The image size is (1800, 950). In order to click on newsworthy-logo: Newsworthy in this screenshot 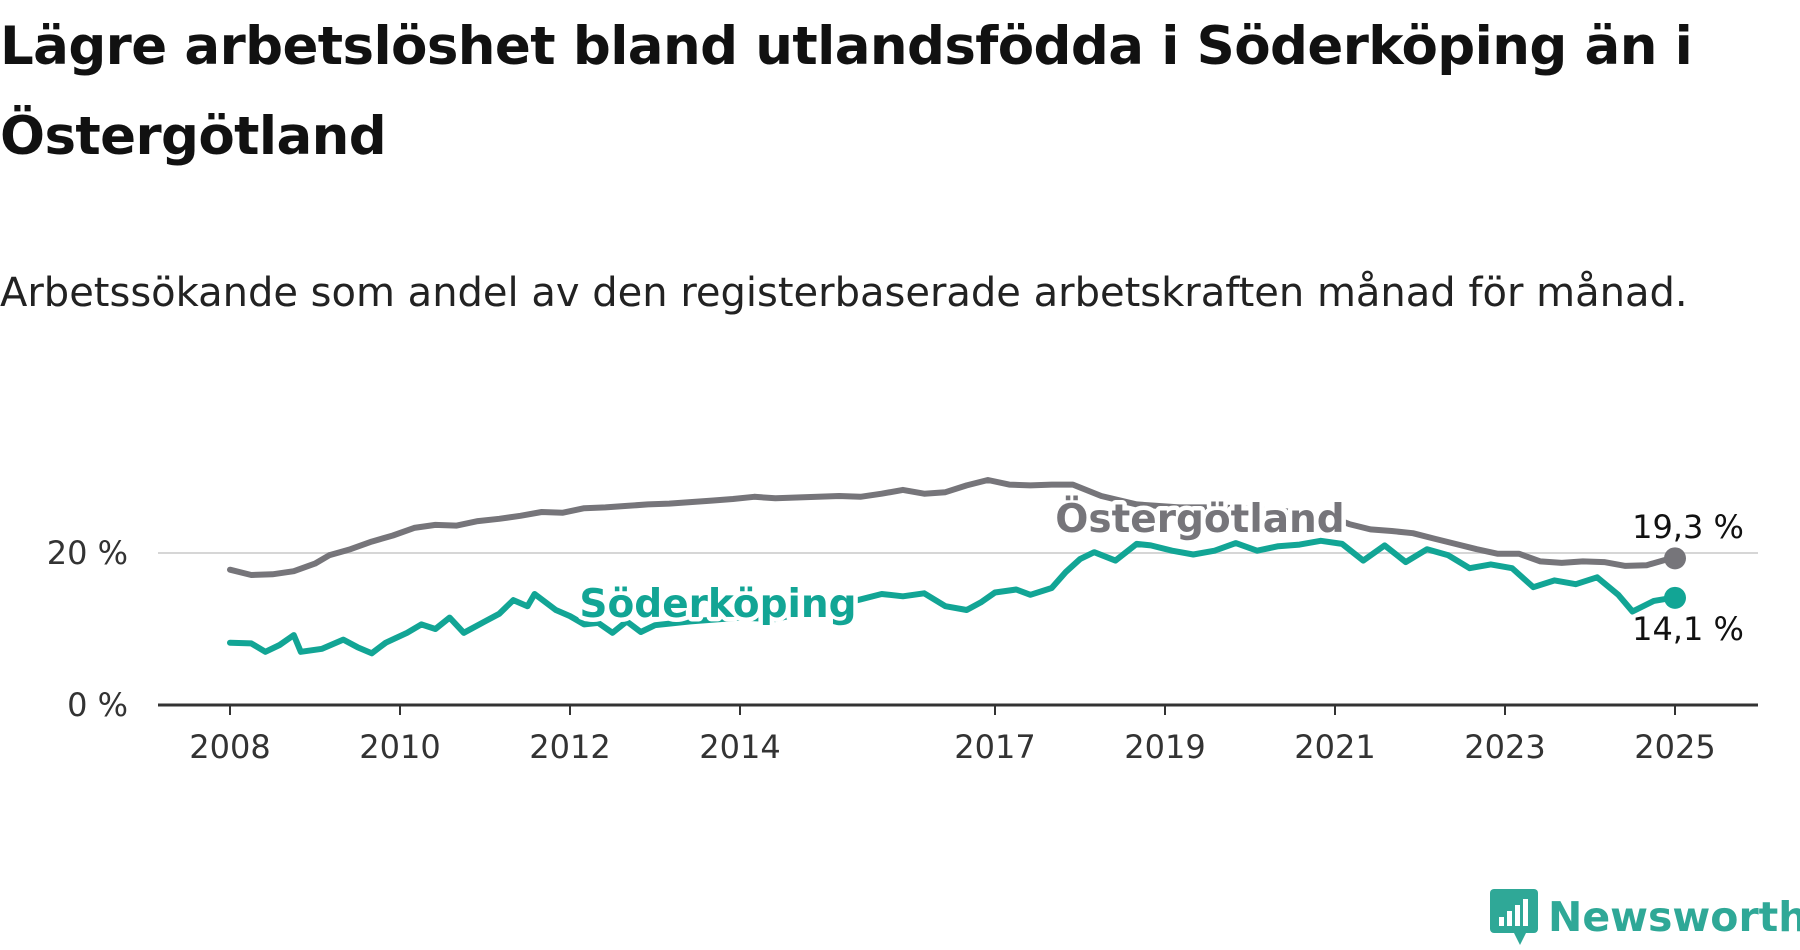, I will do `click(1645, 917)`.